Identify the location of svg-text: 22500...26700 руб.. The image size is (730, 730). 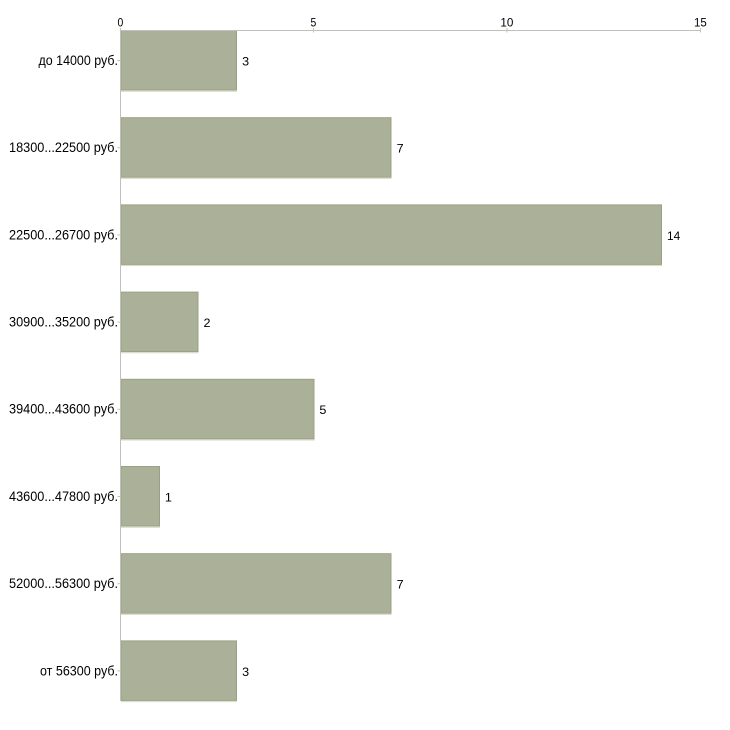
(63, 234).